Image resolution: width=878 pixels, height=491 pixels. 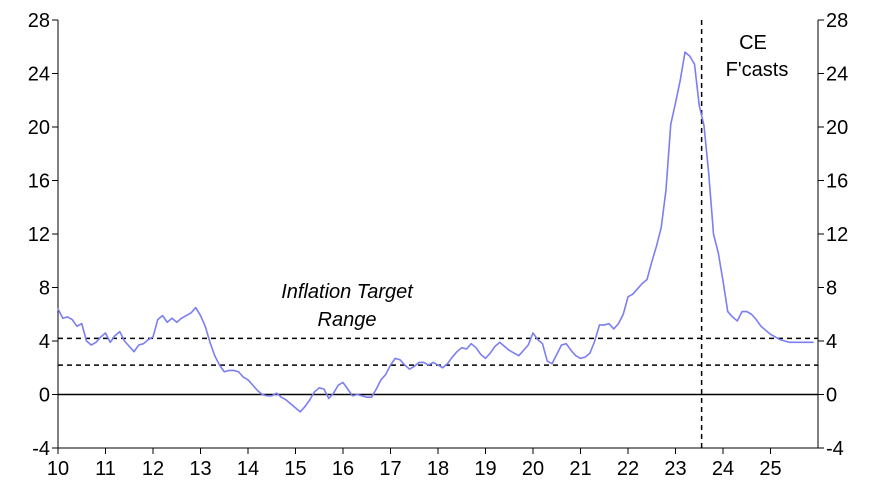 I want to click on x-tick-label: 14, so click(x=248, y=469).